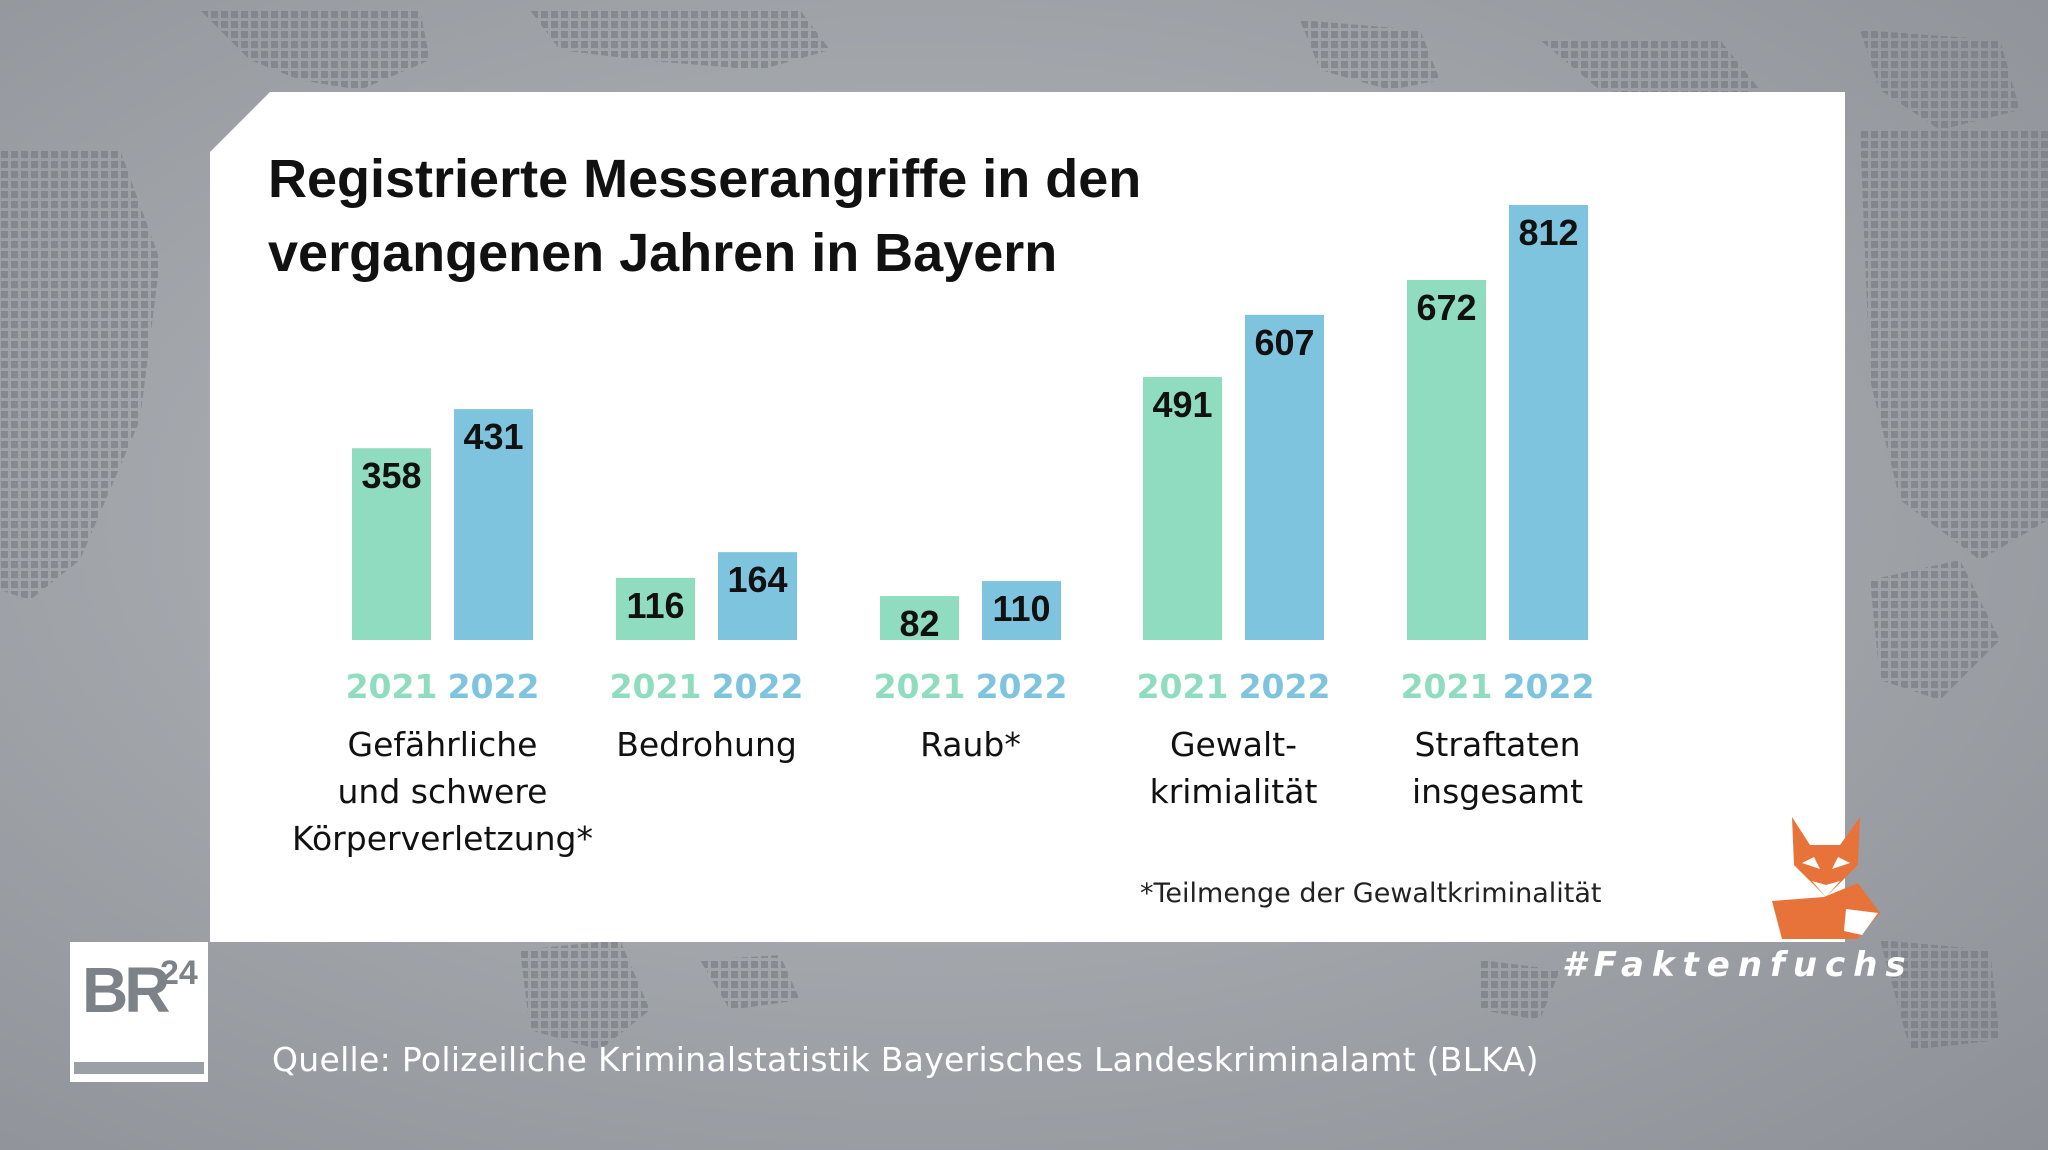  I want to click on data-label-2022-2: 110, so click(1021, 608).